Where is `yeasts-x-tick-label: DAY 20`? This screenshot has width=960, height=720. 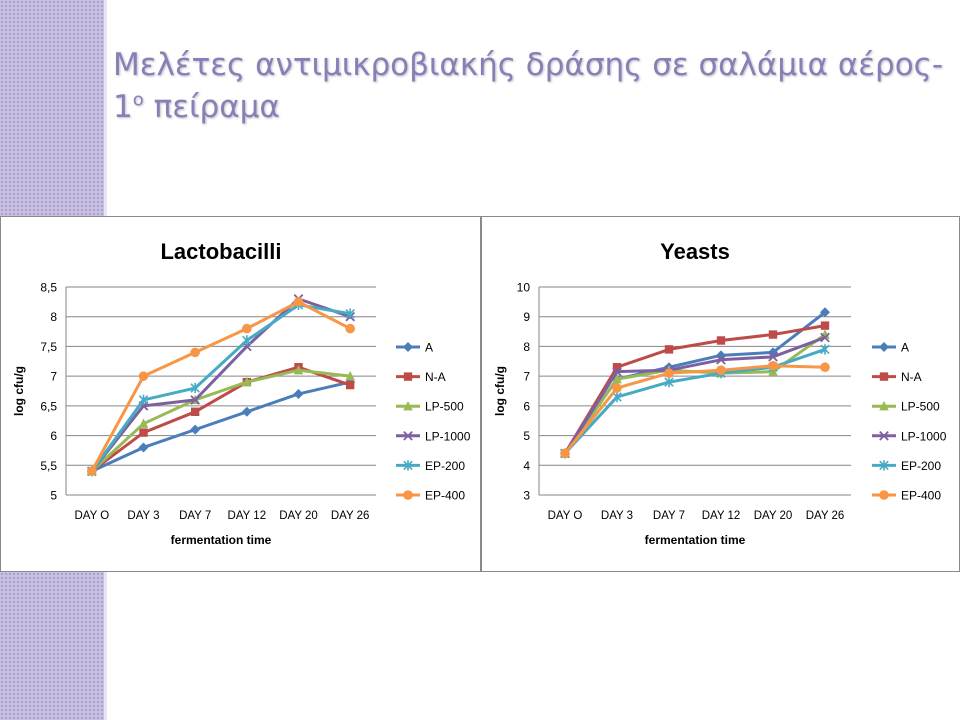 yeasts-x-tick-label: DAY 20 is located at coordinates (773, 516).